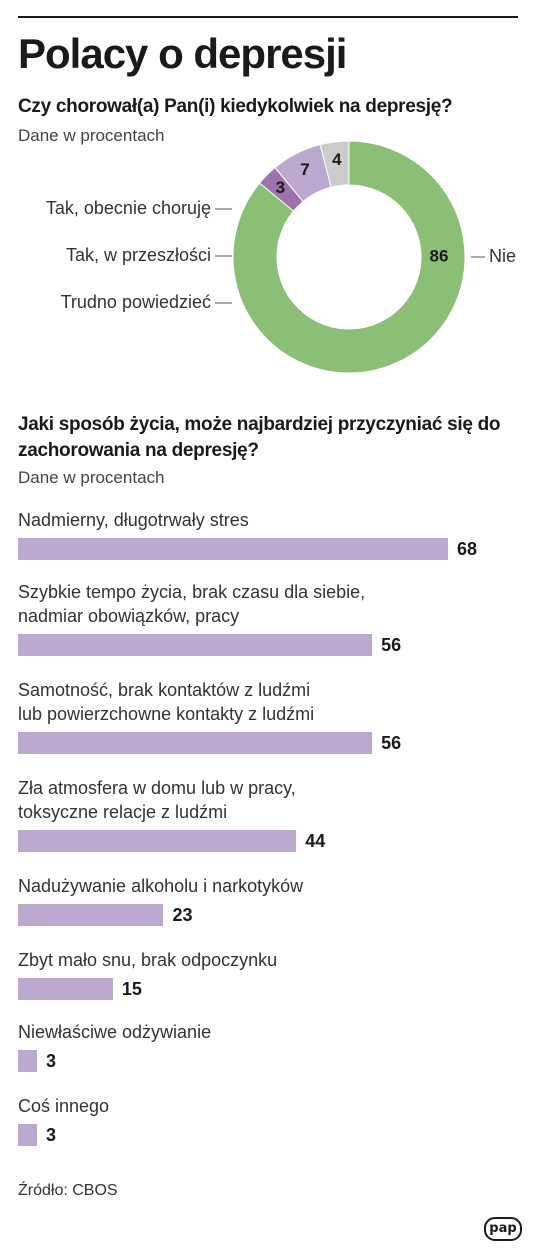  What do you see at coordinates (138, 255) in the screenshot?
I see `donut-label-2: Tak, w przeszłości` at bounding box center [138, 255].